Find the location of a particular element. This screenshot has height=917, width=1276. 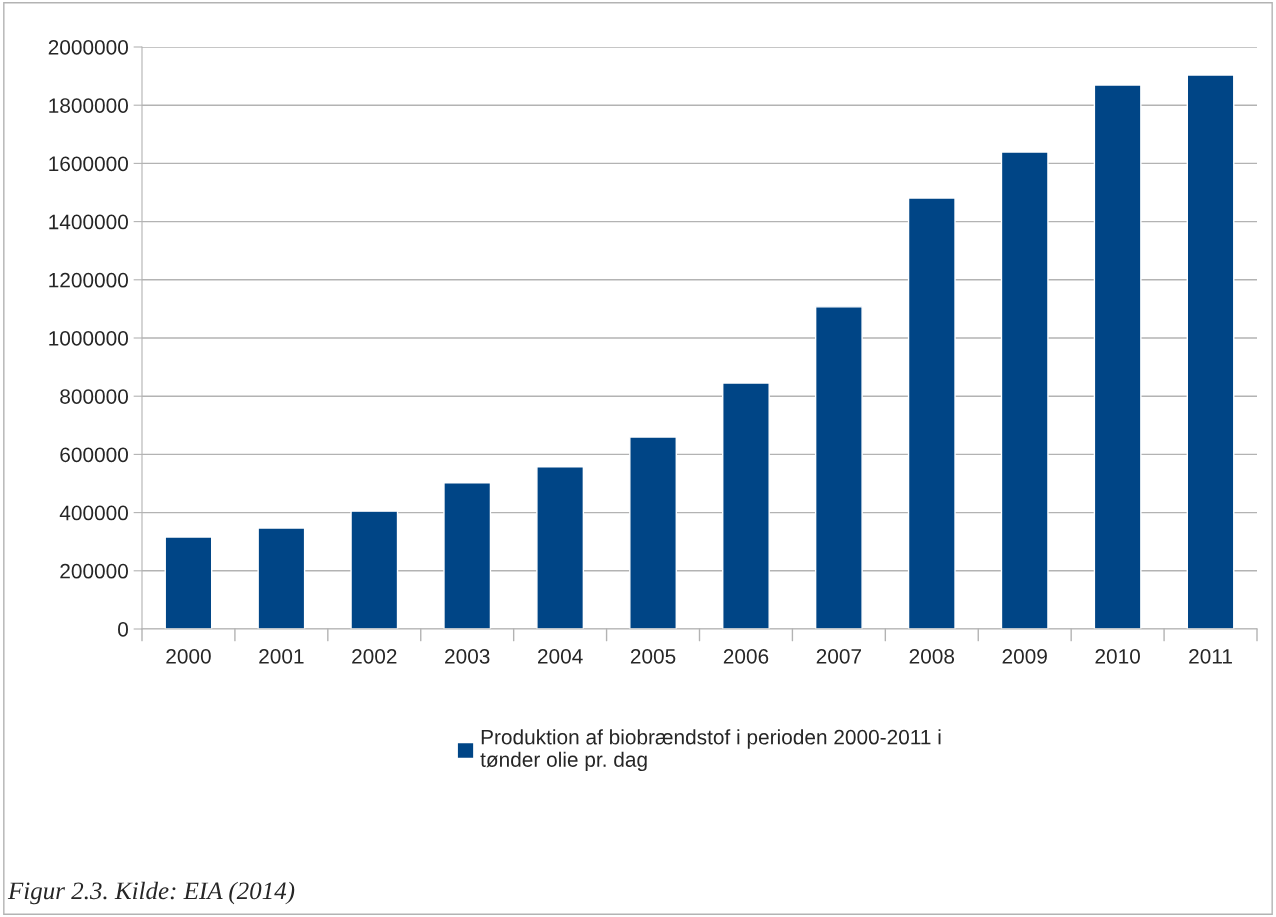

x-tick-label: 2011 is located at coordinates (1210, 656).